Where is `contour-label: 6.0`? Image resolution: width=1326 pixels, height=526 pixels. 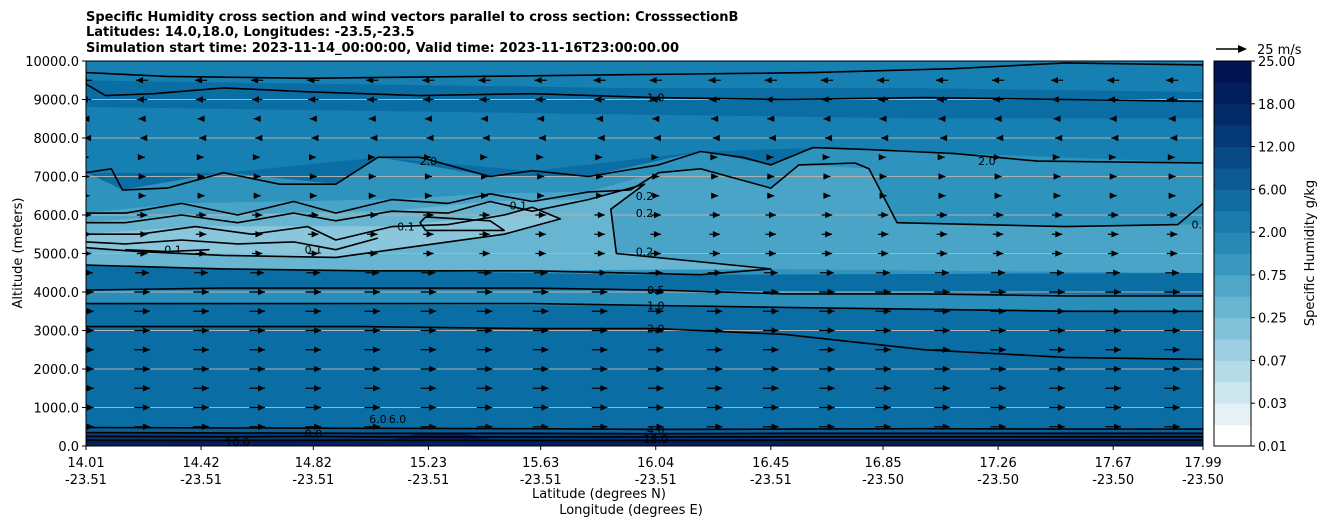
contour-label: 6.0 is located at coordinates (378, 419).